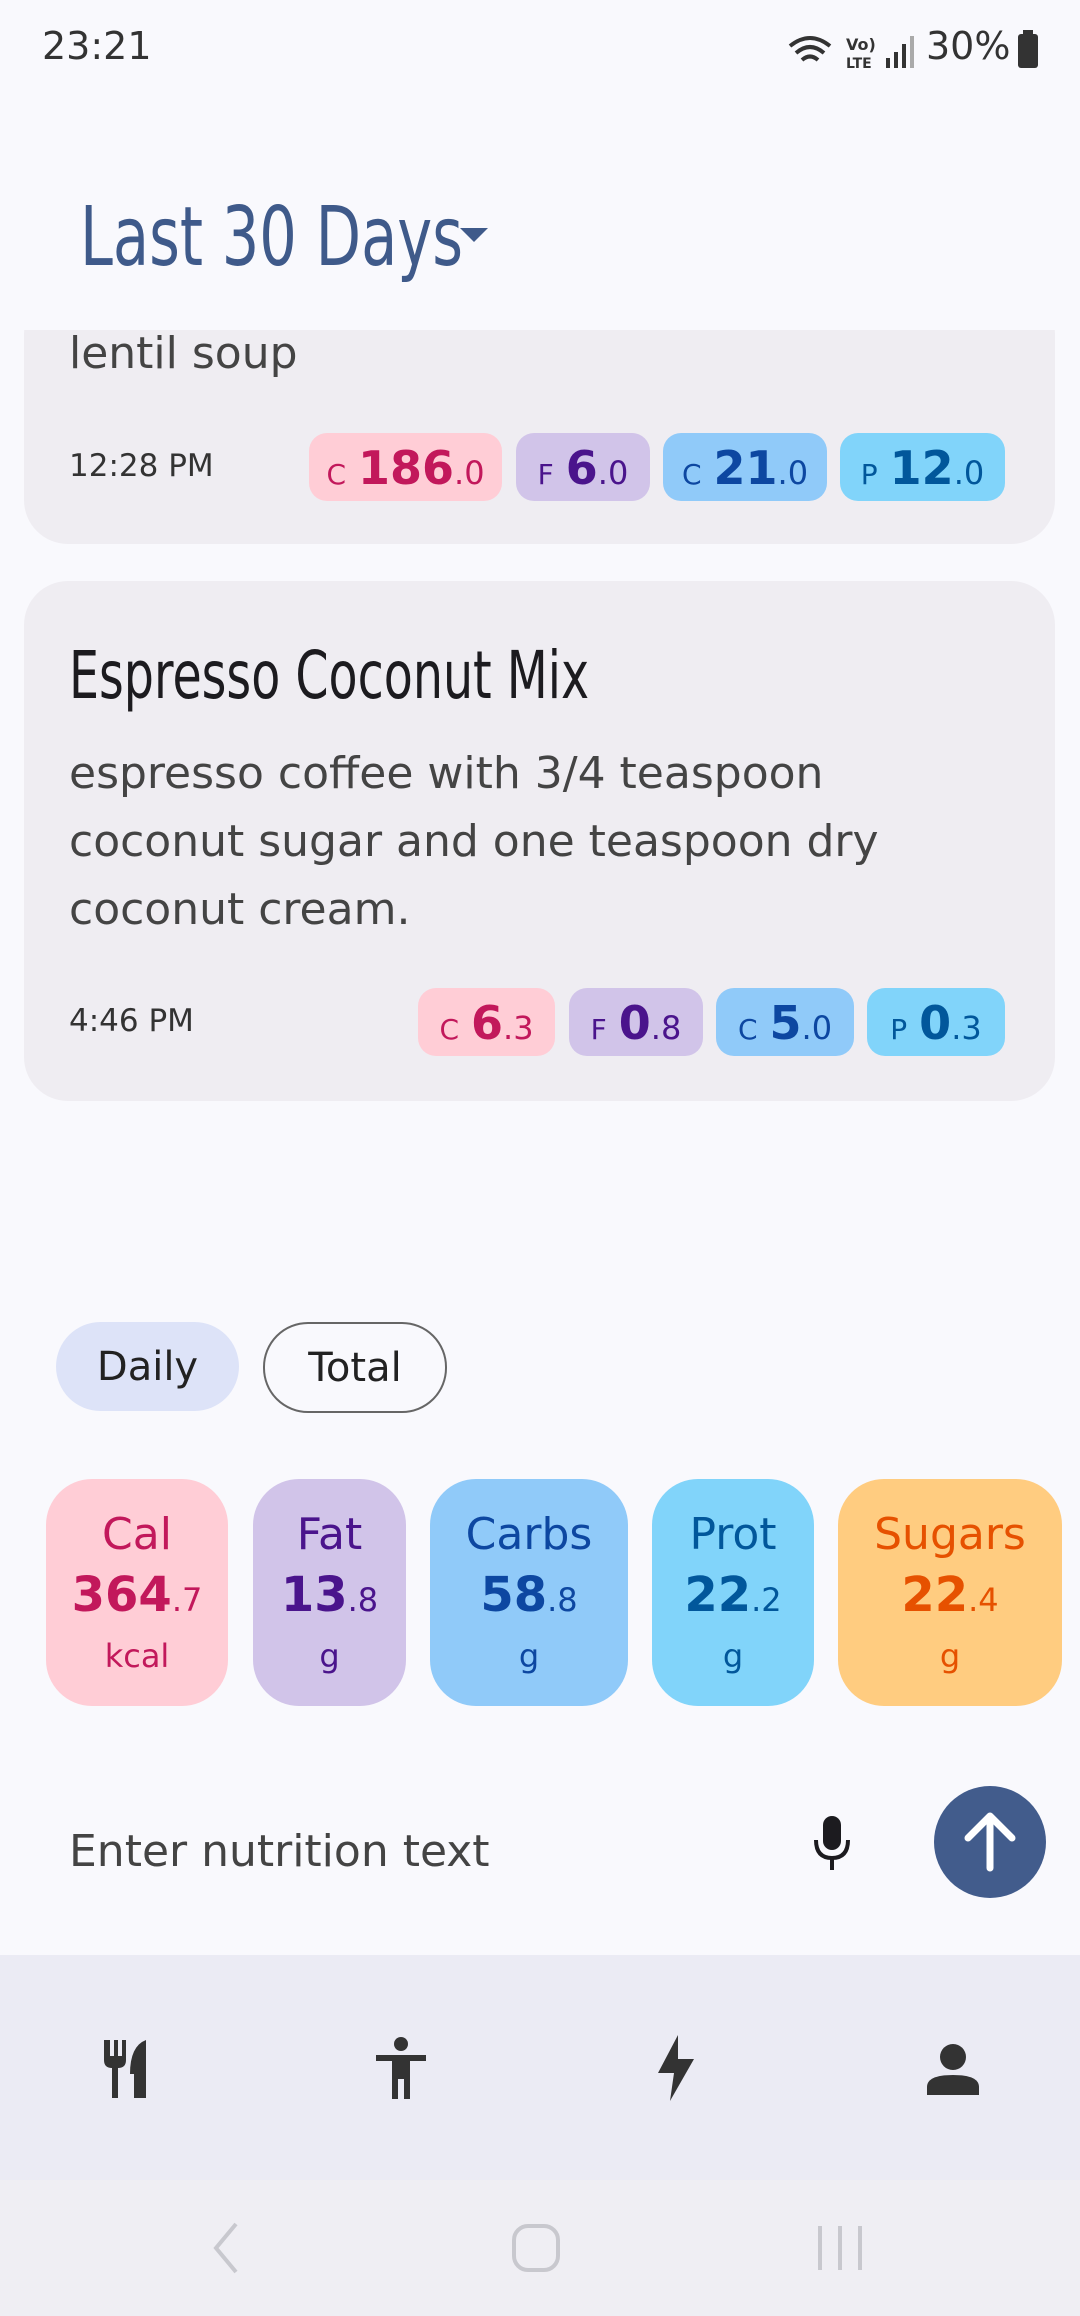  I want to click on macro-badge: C 21.0, so click(745, 467).